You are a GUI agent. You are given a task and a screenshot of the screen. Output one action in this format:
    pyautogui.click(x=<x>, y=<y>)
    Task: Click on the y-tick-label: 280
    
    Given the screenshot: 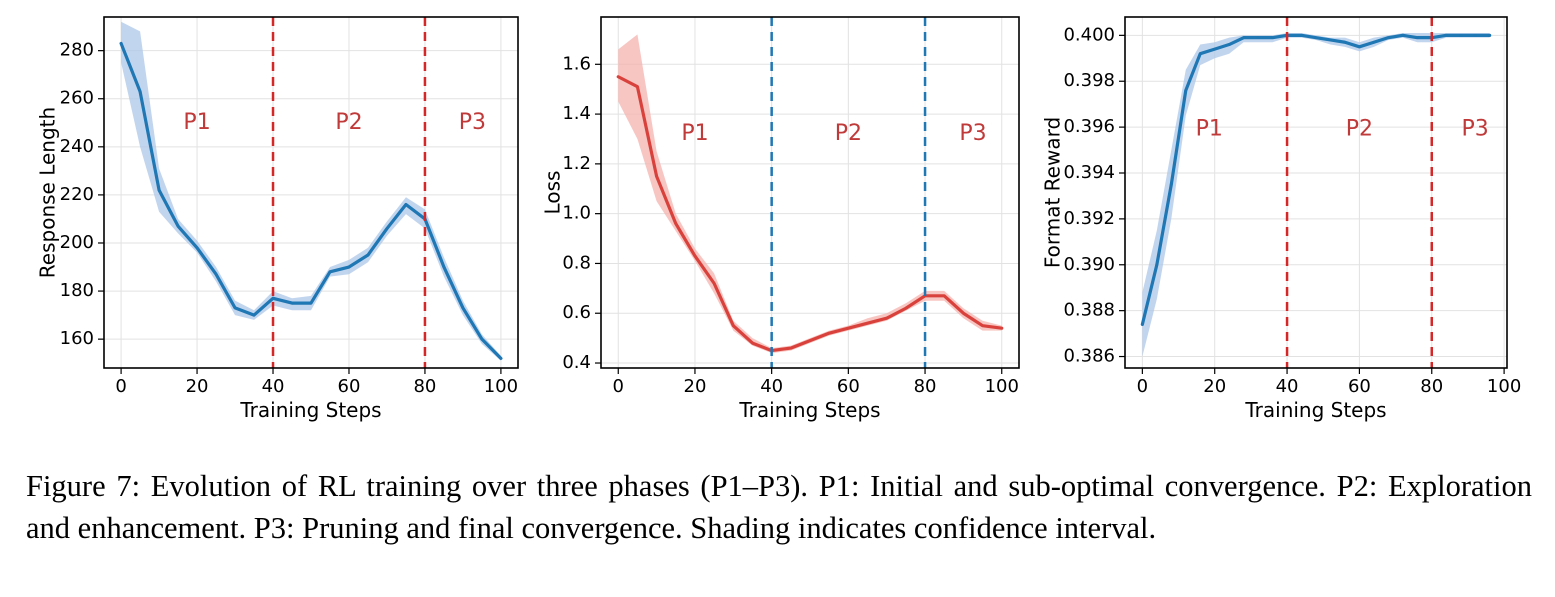 What is the action you would take?
    pyautogui.click(x=77, y=50)
    